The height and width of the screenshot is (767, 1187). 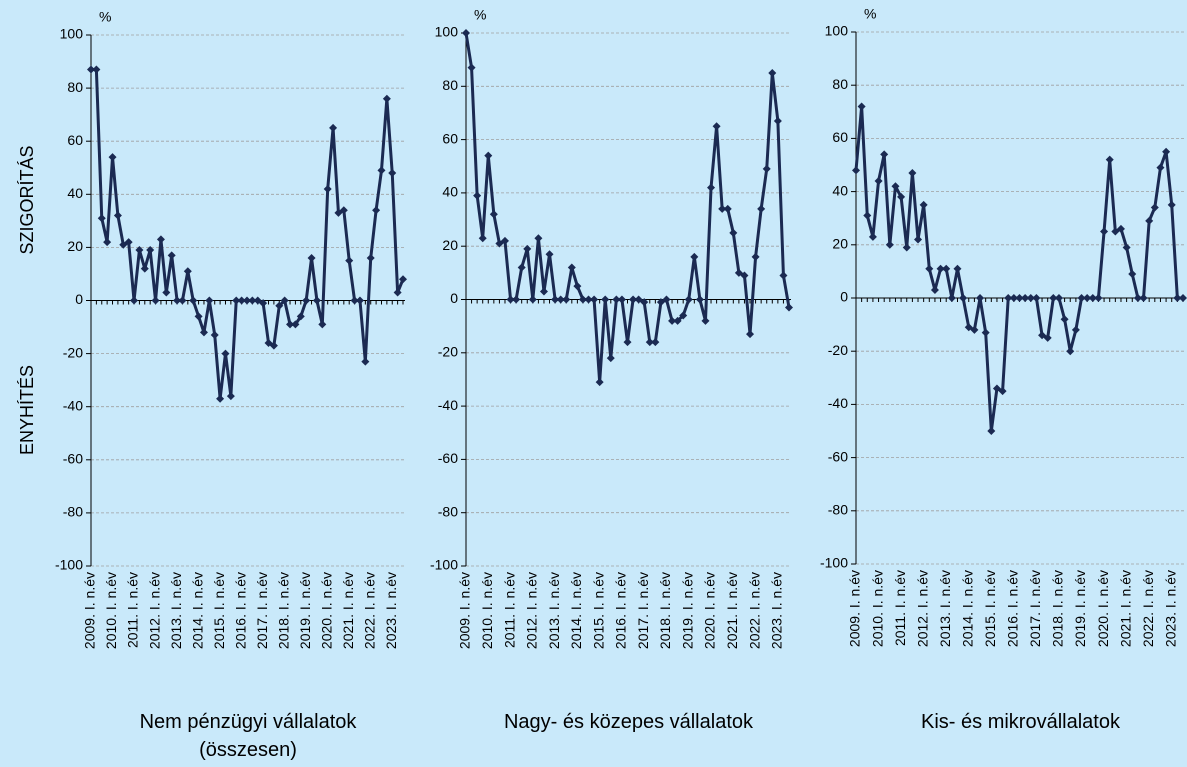 What do you see at coordinates (27, 410) in the screenshot?
I see `y-label: ENYHÍTÉS` at bounding box center [27, 410].